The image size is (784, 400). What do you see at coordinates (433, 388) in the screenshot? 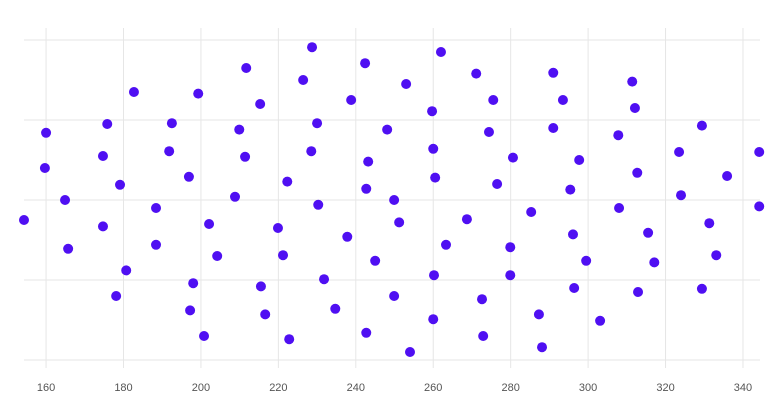
I see `x-tick-label: 260` at bounding box center [433, 388].